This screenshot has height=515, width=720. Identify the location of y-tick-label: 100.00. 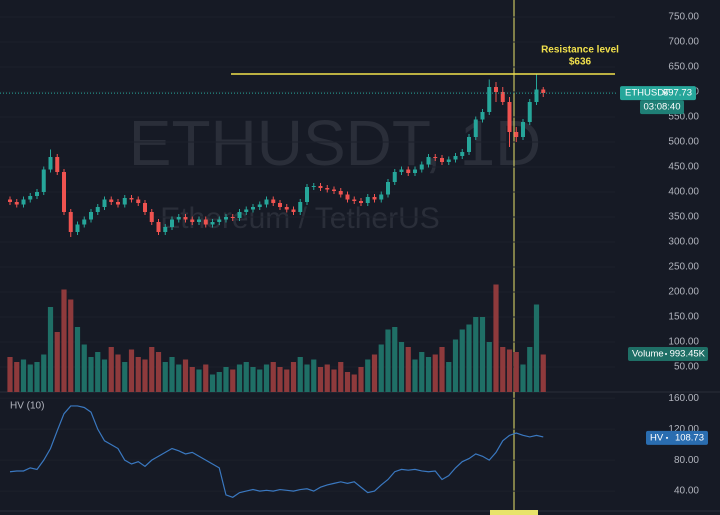
(683, 342).